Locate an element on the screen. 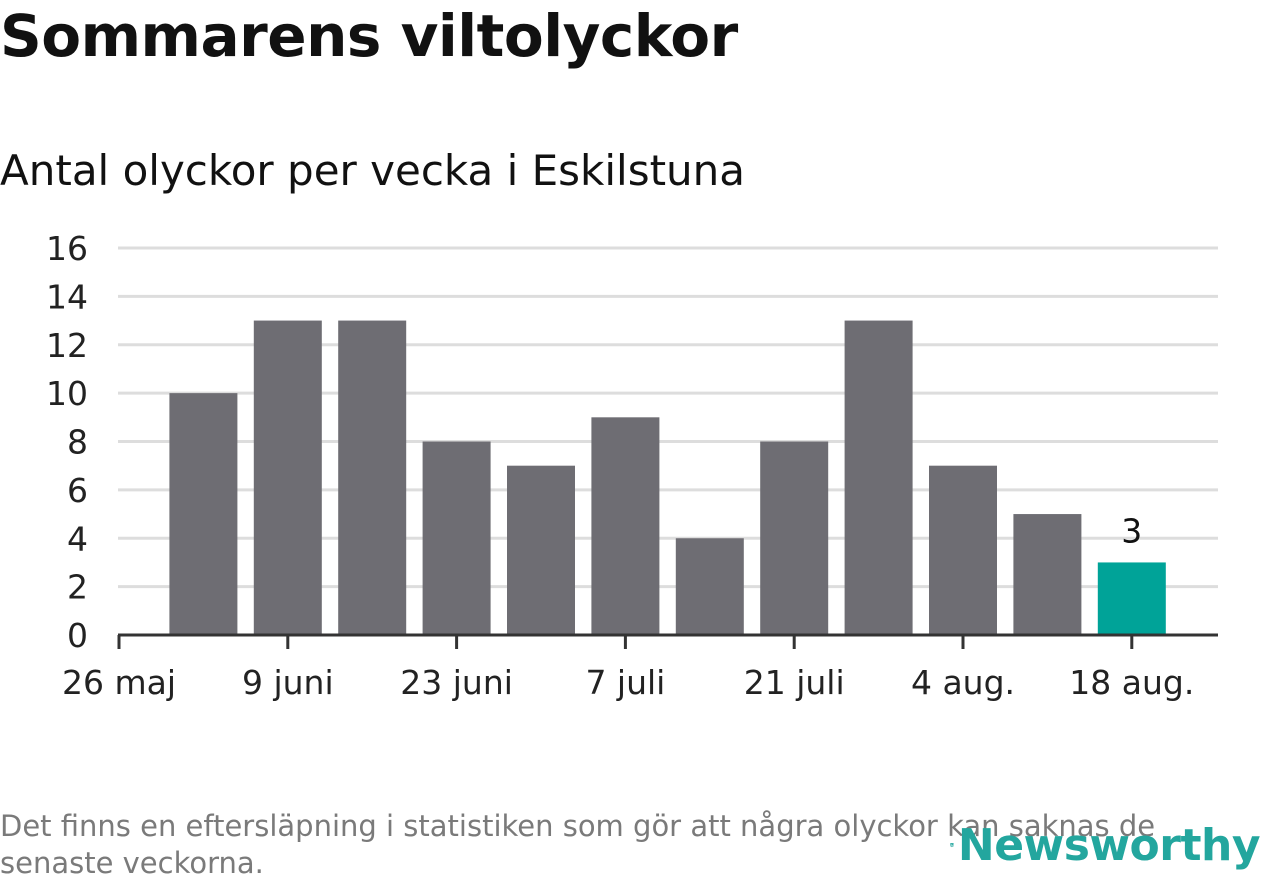 The image size is (1262, 882). y-tick-label: 0 is located at coordinates (77, 635).